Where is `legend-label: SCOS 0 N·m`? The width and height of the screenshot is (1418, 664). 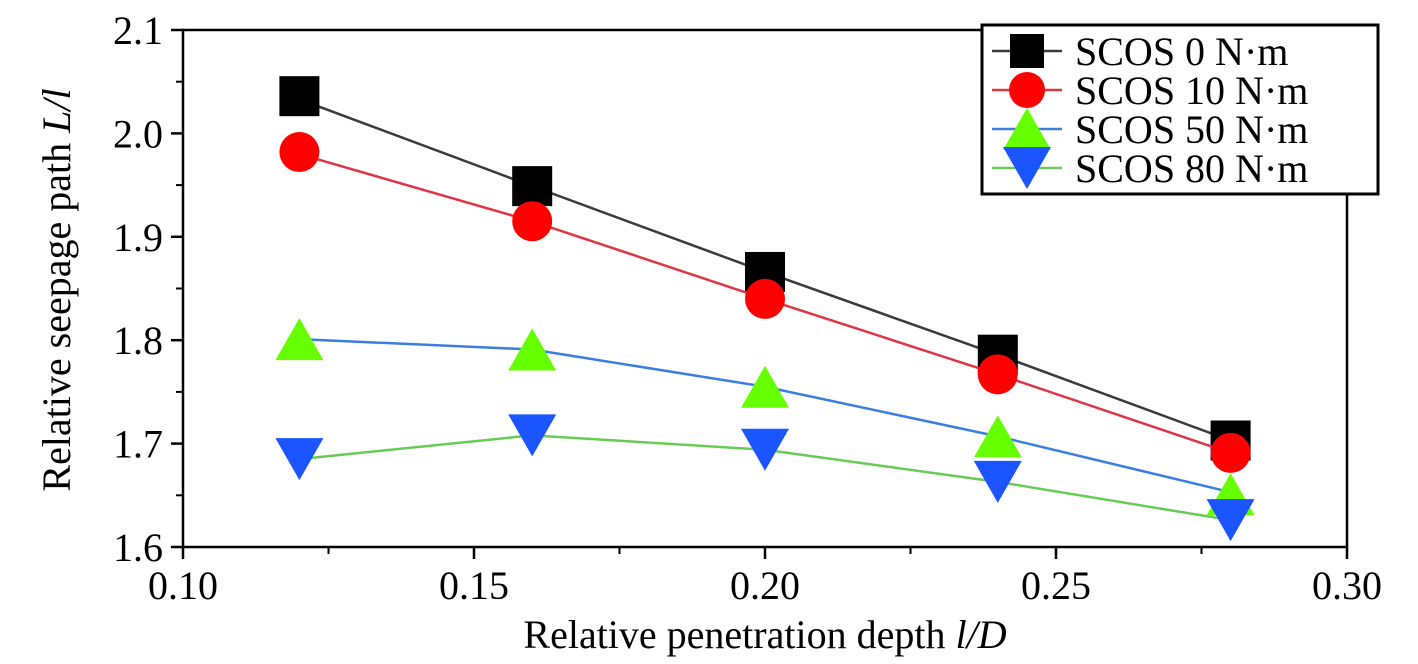
legend-label: SCOS 0 N·m is located at coordinates (1181, 51).